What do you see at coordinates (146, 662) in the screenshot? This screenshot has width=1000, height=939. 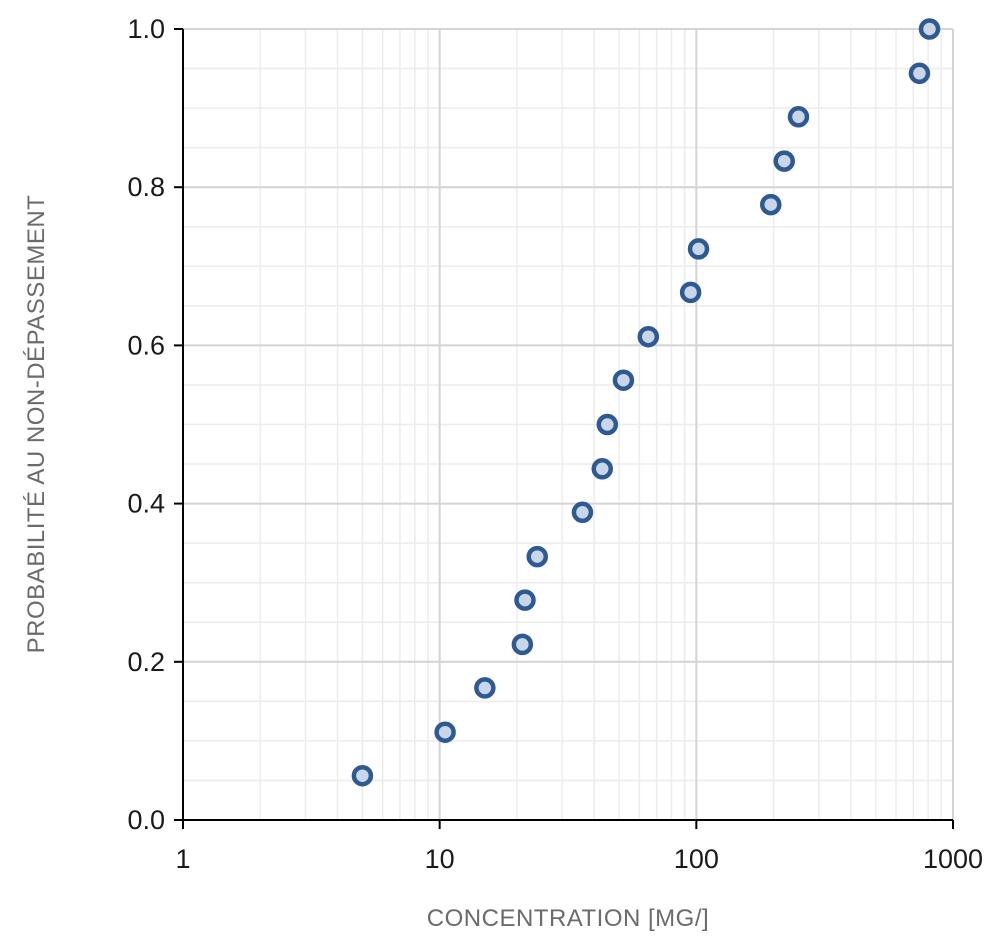 I see `y-tick-label: 0.2` at bounding box center [146, 662].